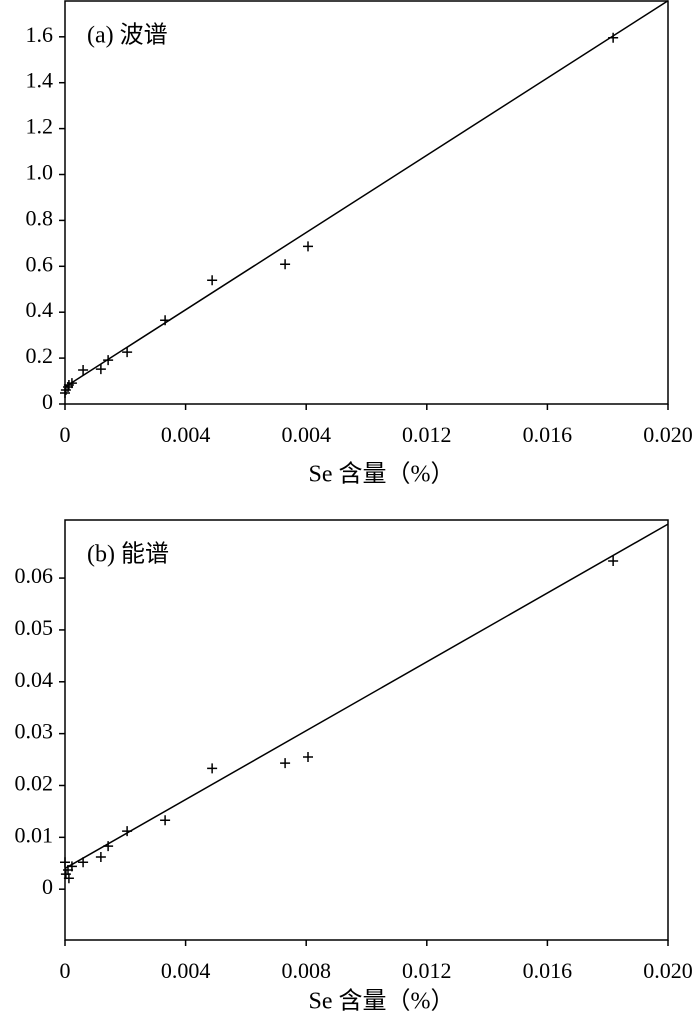  What do you see at coordinates (40, 80) in the screenshot?
I see `y-tick-label: 1.4` at bounding box center [40, 80].